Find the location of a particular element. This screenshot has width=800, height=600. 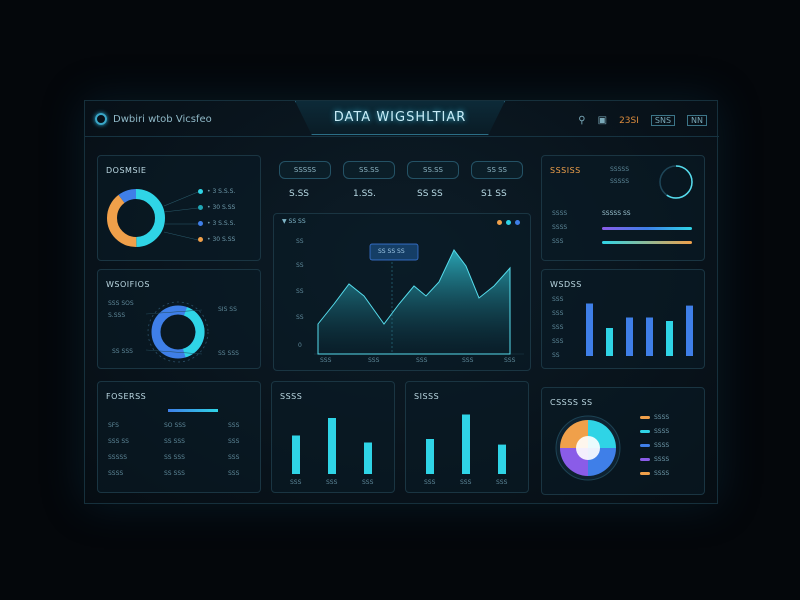

panel-title: WSOIFIOS is located at coordinates (128, 284).